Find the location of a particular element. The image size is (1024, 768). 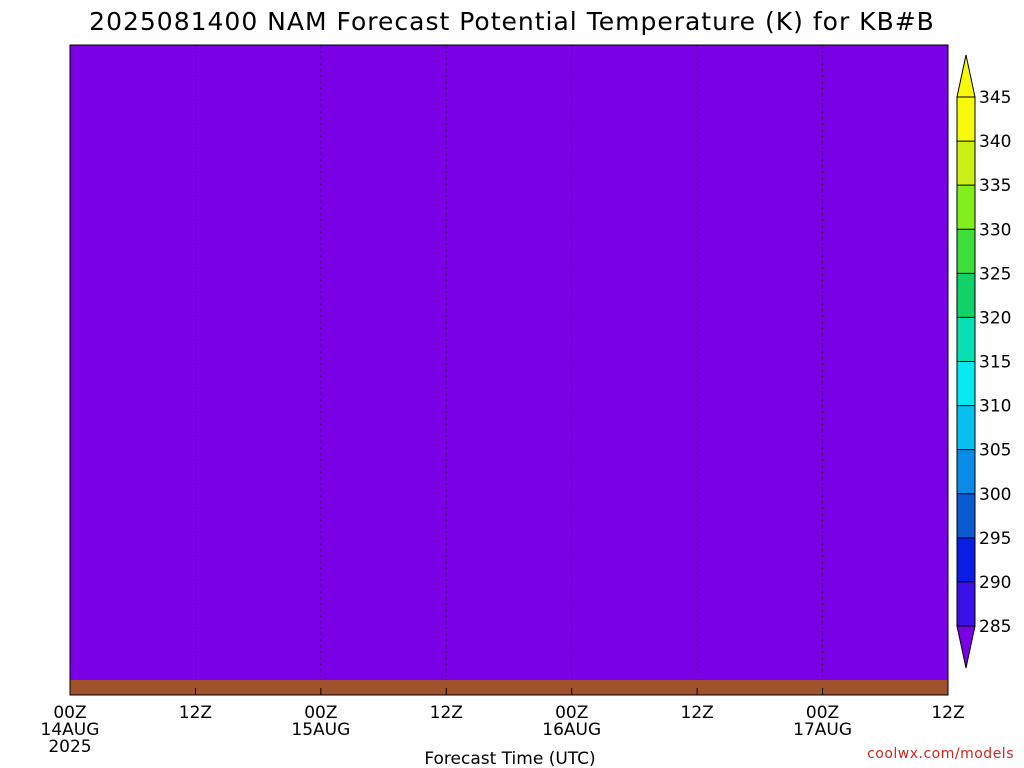

colorbar-label: 310 is located at coordinates (995, 407).